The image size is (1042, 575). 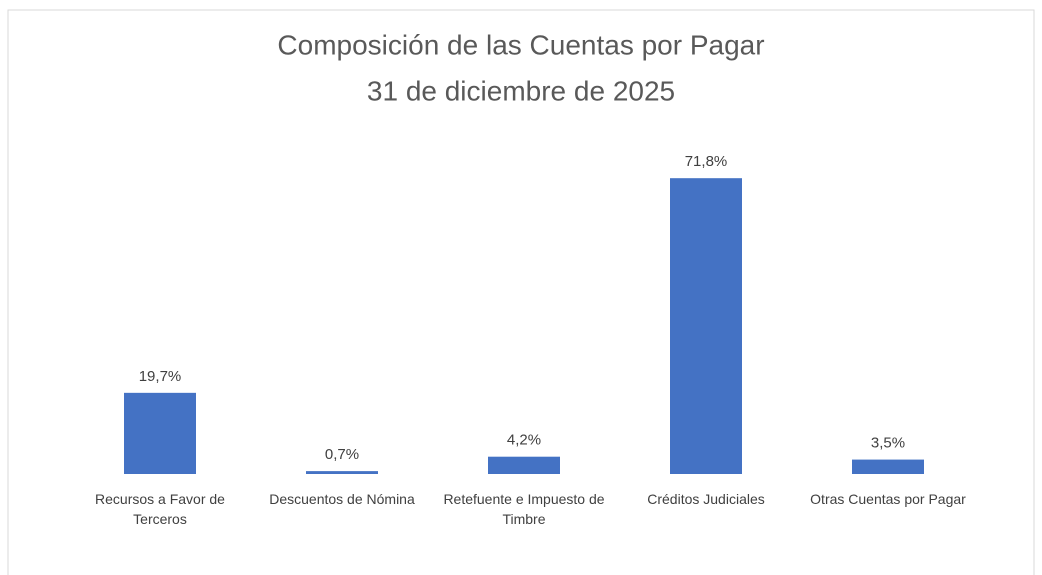 What do you see at coordinates (342, 454) in the screenshot?
I see `data-label: 0,7%` at bounding box center [342, 454].